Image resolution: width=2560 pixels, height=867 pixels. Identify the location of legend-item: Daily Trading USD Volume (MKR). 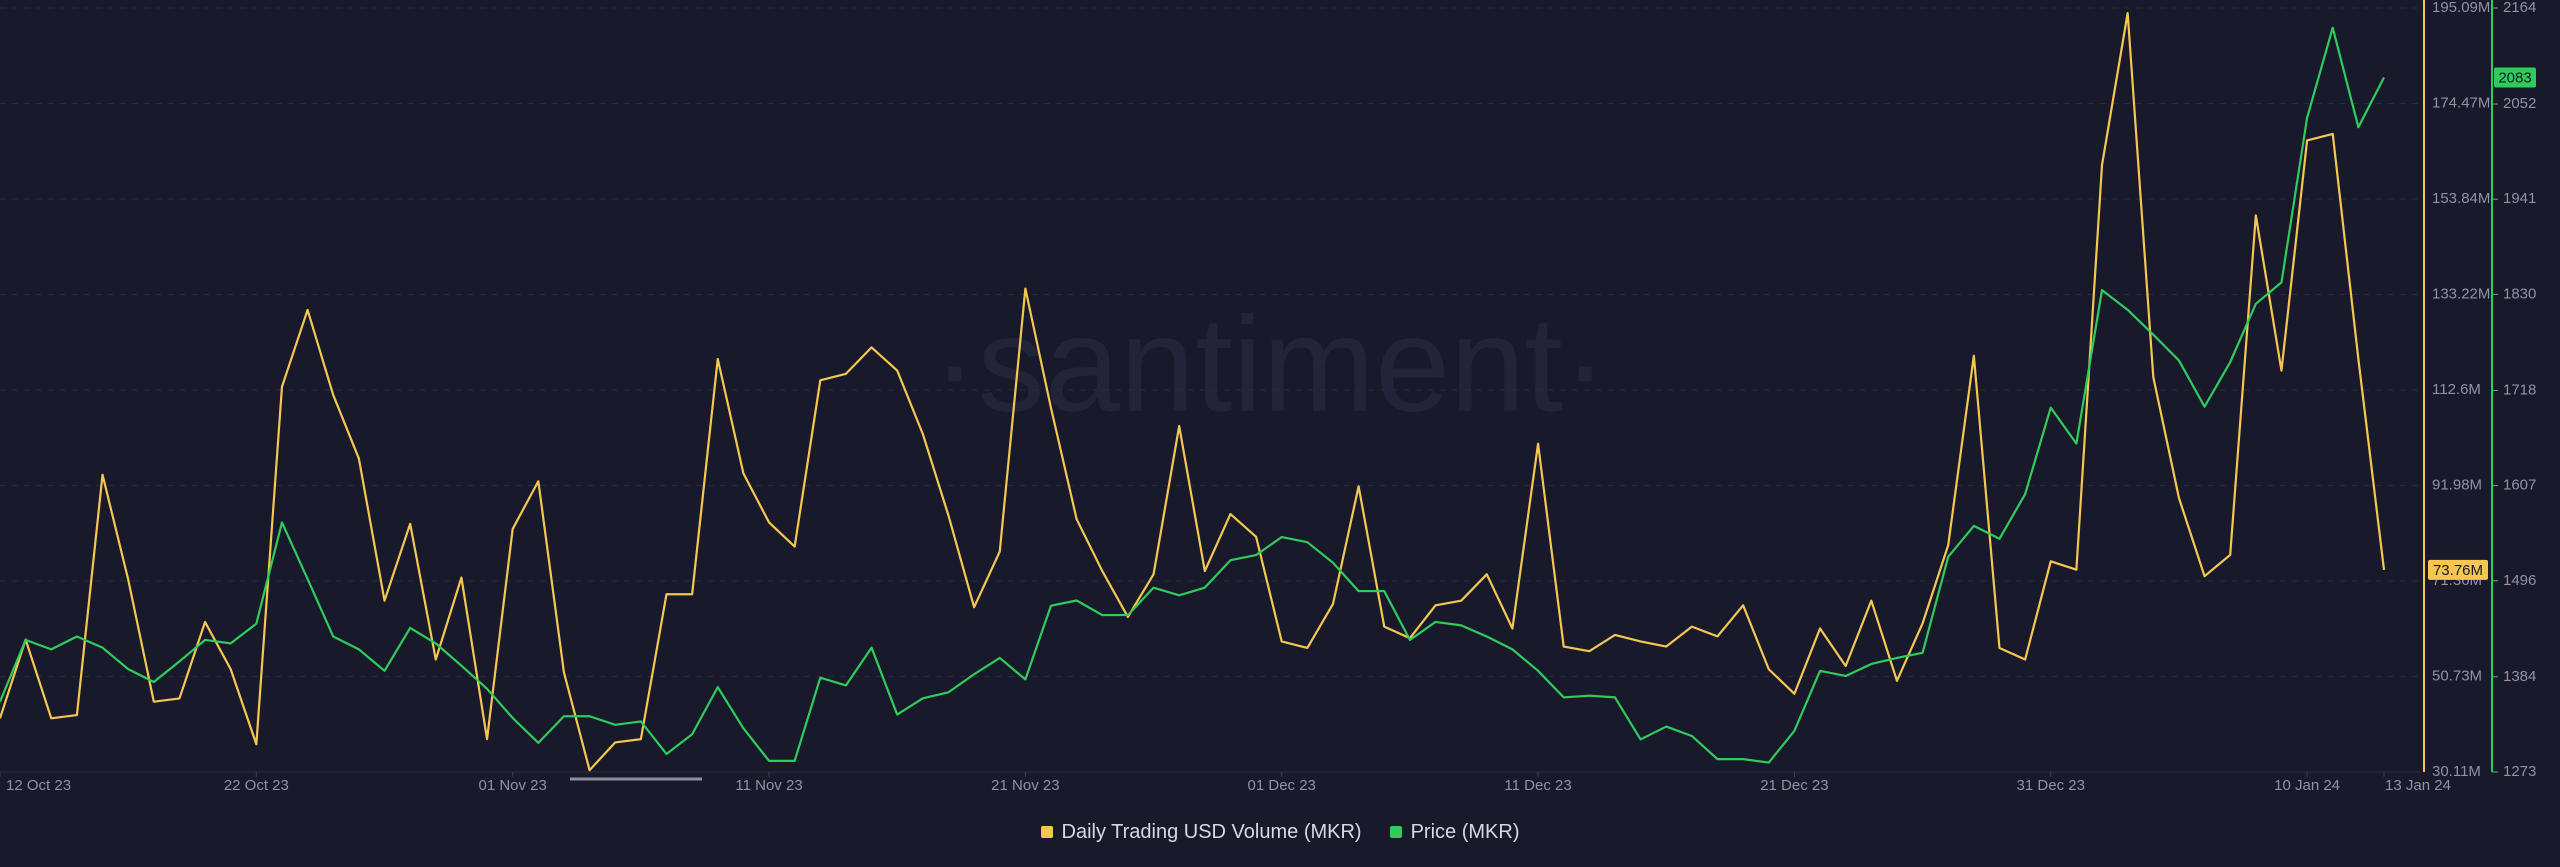
(1201, 832).